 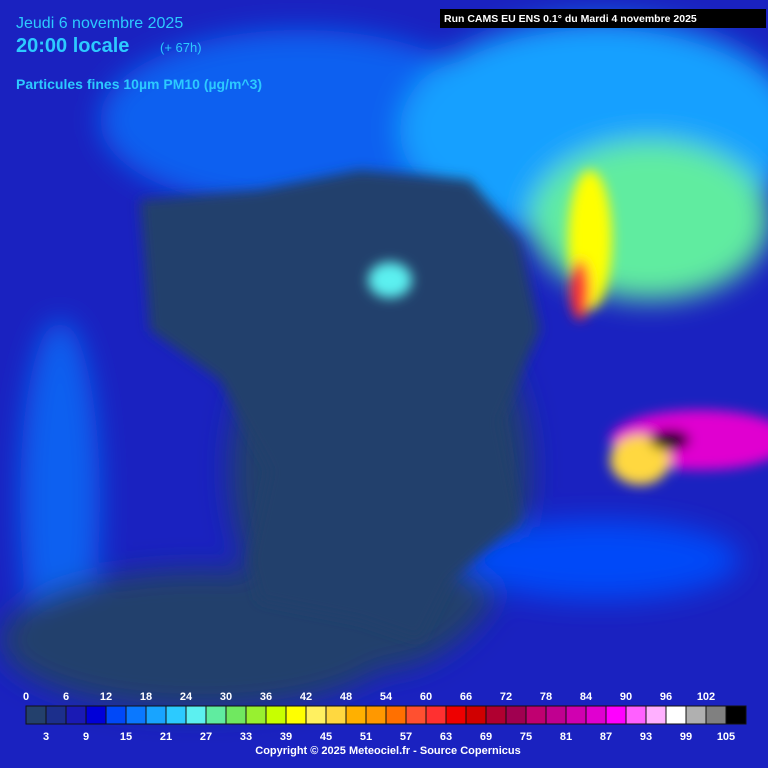 What do you see at coordinates (46, 737) in the screenshot?
I see `scale-label: 3` at bounding box center [46, 737].